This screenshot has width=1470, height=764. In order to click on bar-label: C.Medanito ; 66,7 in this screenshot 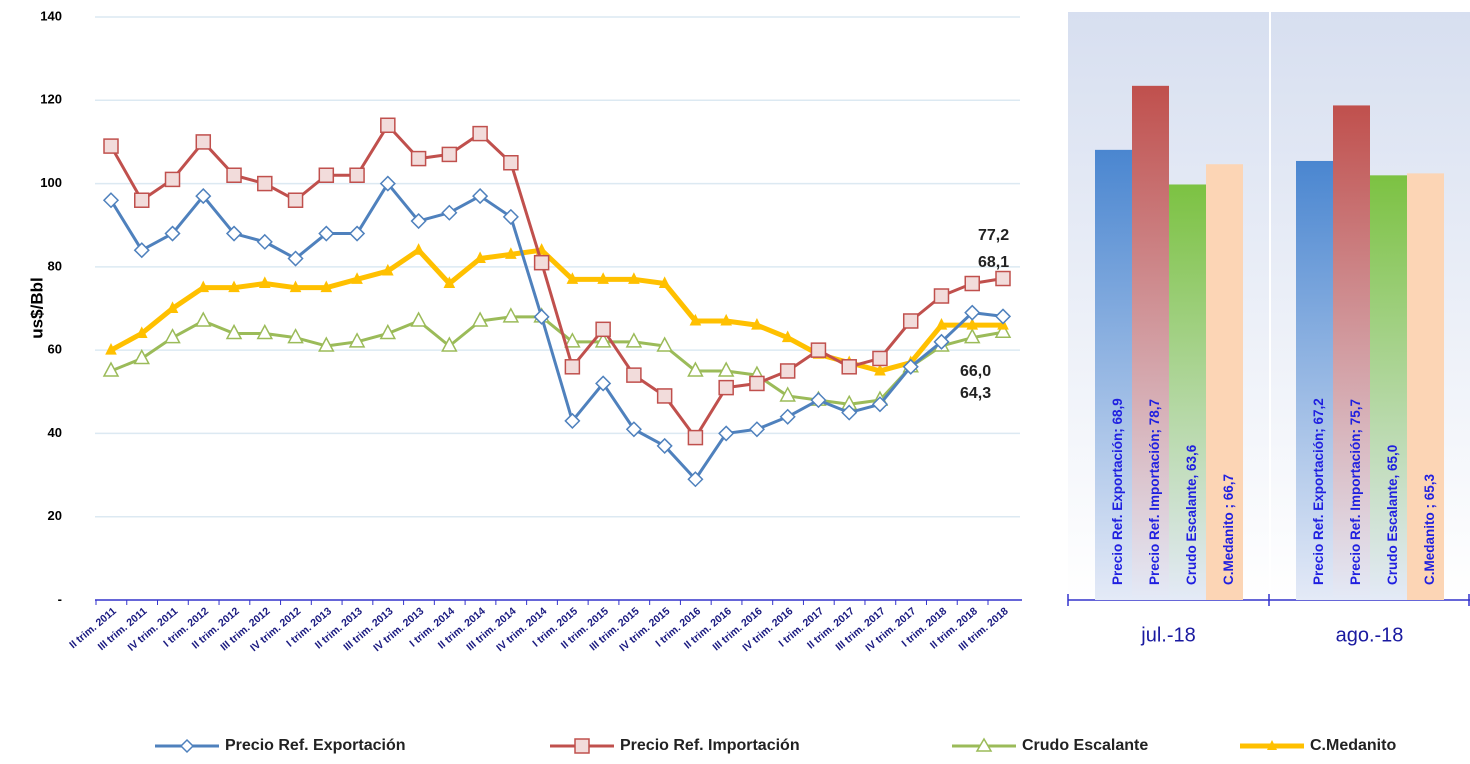, I will do `click(1228, 529)`.